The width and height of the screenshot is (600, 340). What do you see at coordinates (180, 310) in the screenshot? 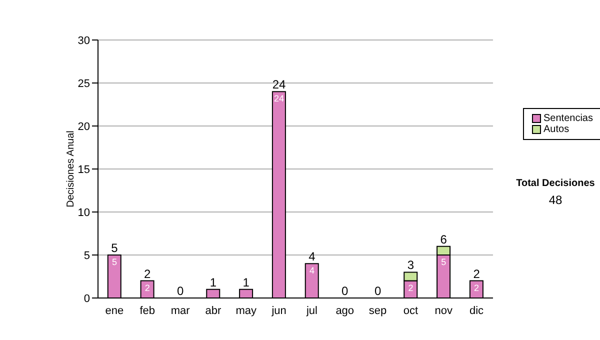
I see `x-tick-label: mar` at bounding box center [180, 310].